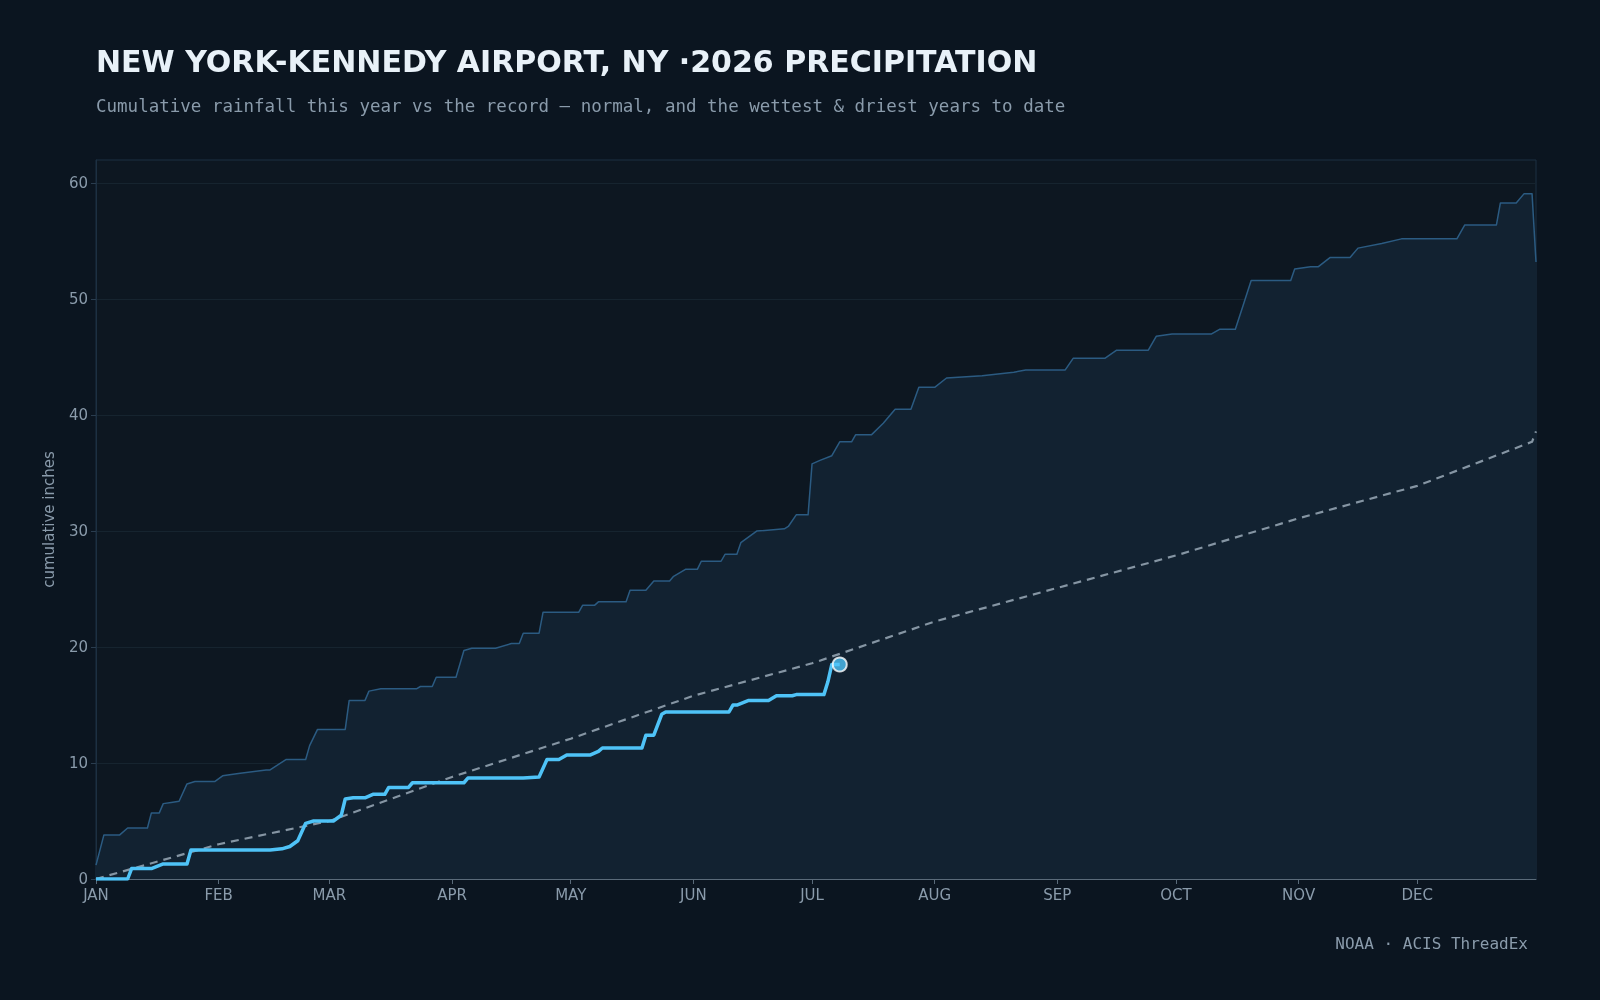 The height and width of the screenshot is (1000, 1600). What do you see at coordinates (812, 894) in the screenshot?
I see `x-tick-label: JUL` at bounding box center [812, 894].